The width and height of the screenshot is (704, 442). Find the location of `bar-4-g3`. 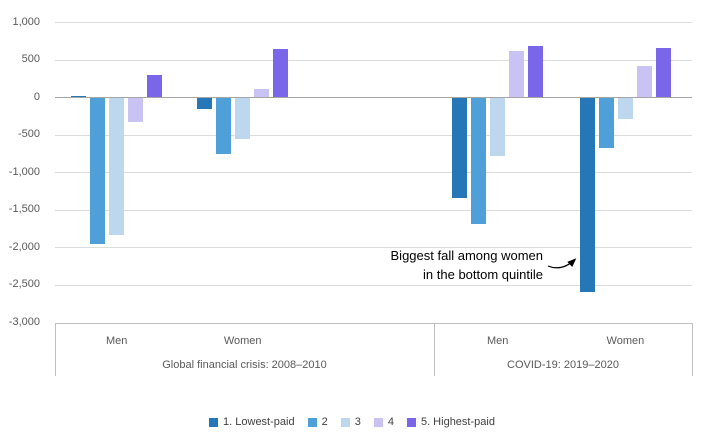

bar-4-g3 is located at coordinates (644, 81).